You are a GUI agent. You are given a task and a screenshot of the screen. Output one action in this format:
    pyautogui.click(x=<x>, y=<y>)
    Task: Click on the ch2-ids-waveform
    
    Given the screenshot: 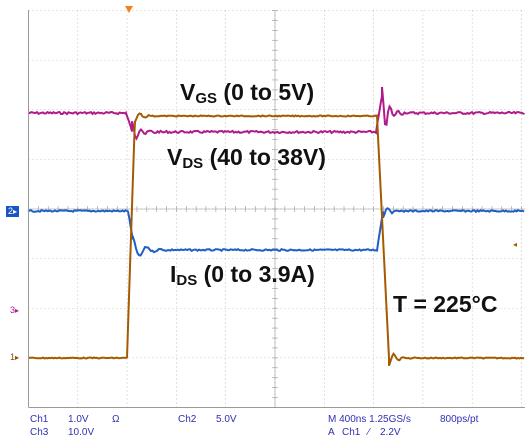 What is the action you would take?
    pyautogui.click(x=276, y=232)
    